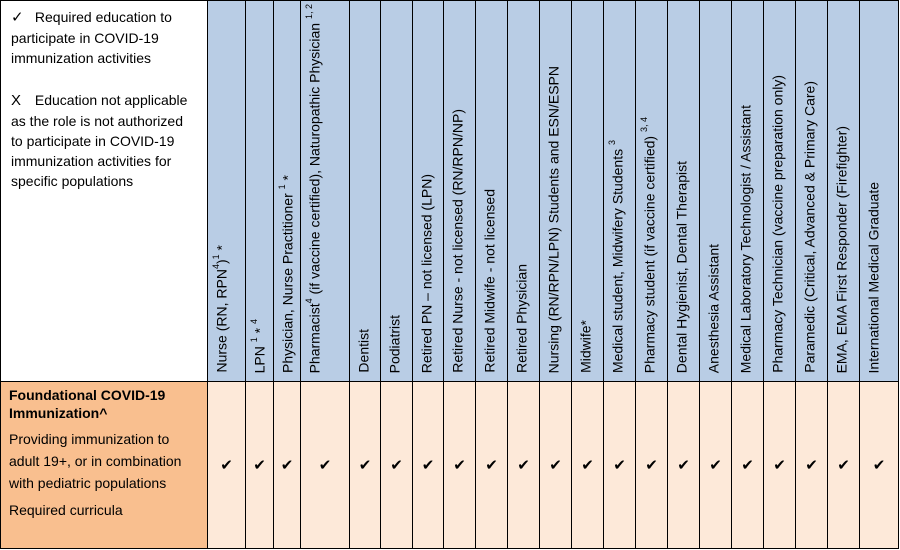 This screenshot has height=550, width=900. Describe the element at coordinates (259, 191) in the screenshot. I see `column-header: LPN 1 * 4` at that location.